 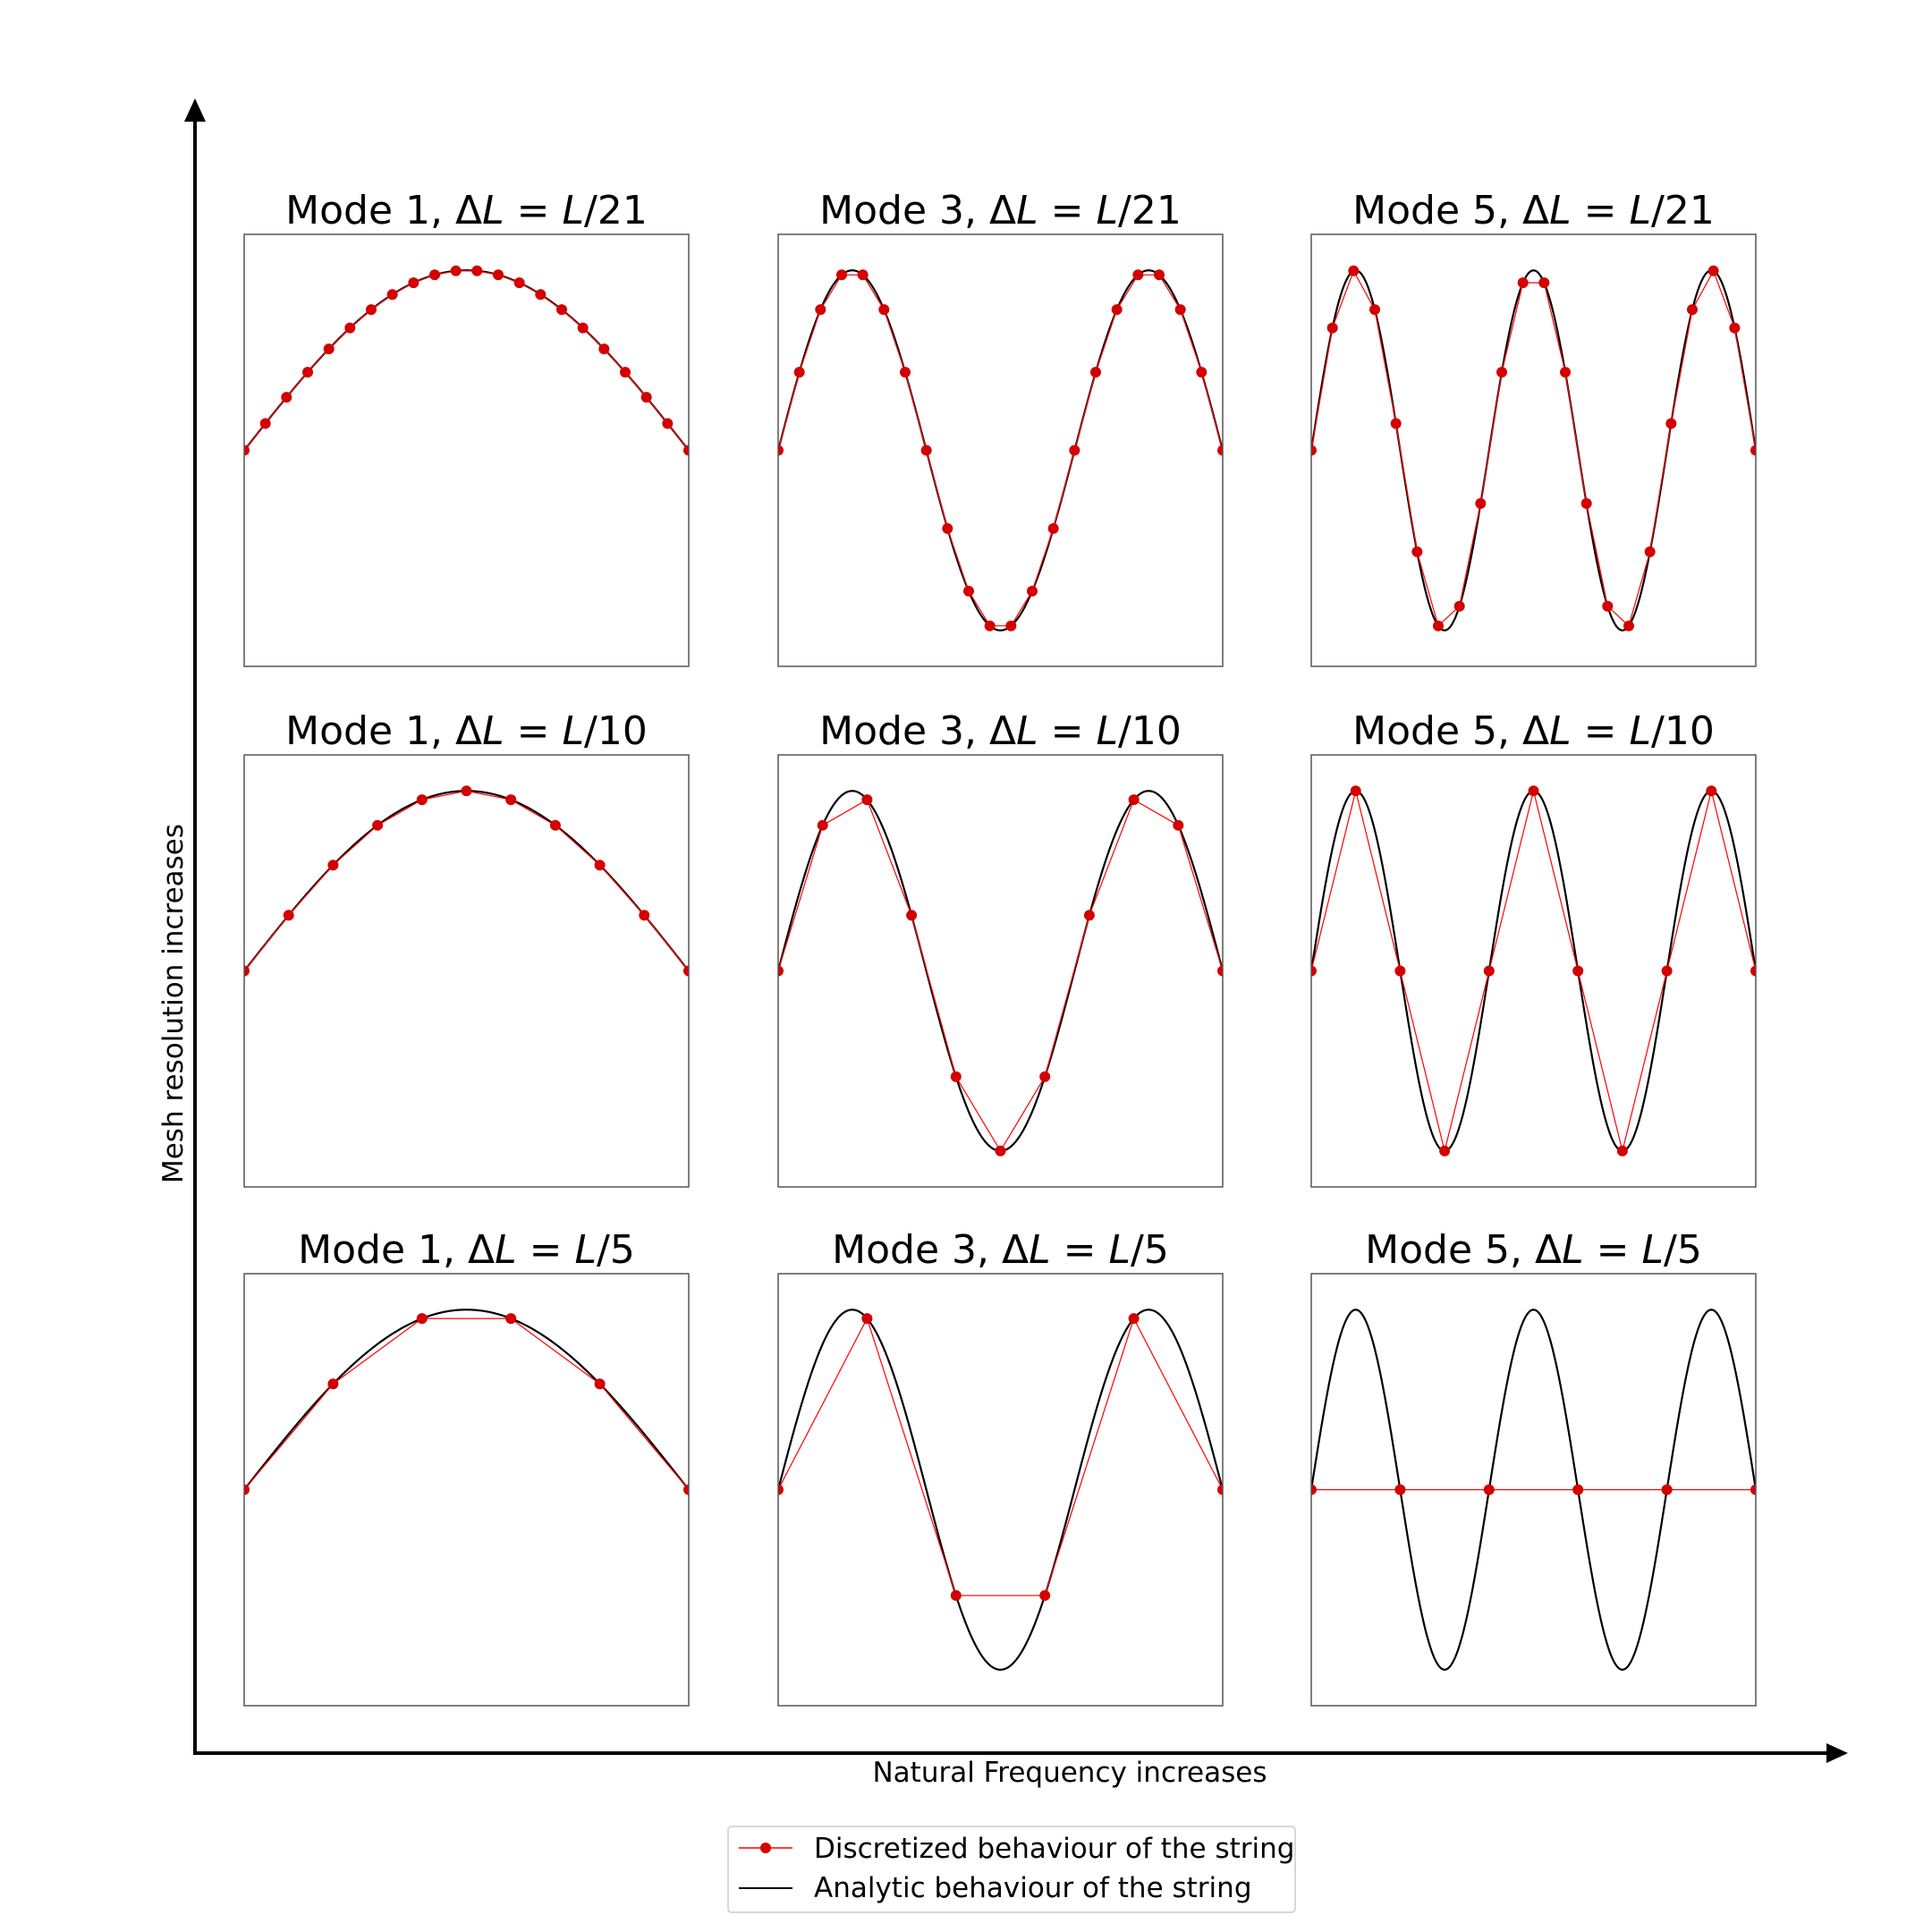 I want to click on discretized-line, so click(x=466, y=1404).